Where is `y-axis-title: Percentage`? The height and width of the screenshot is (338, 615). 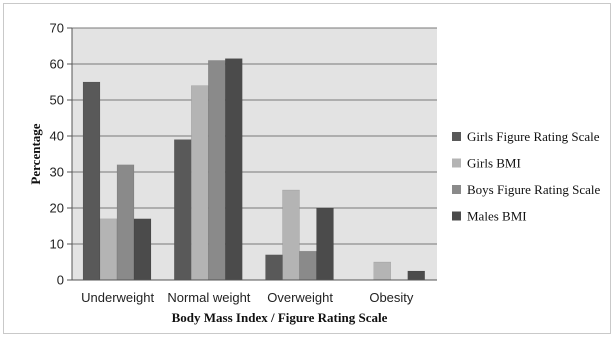
y-axis-title: Percentage is located at coordinates (35, 153).